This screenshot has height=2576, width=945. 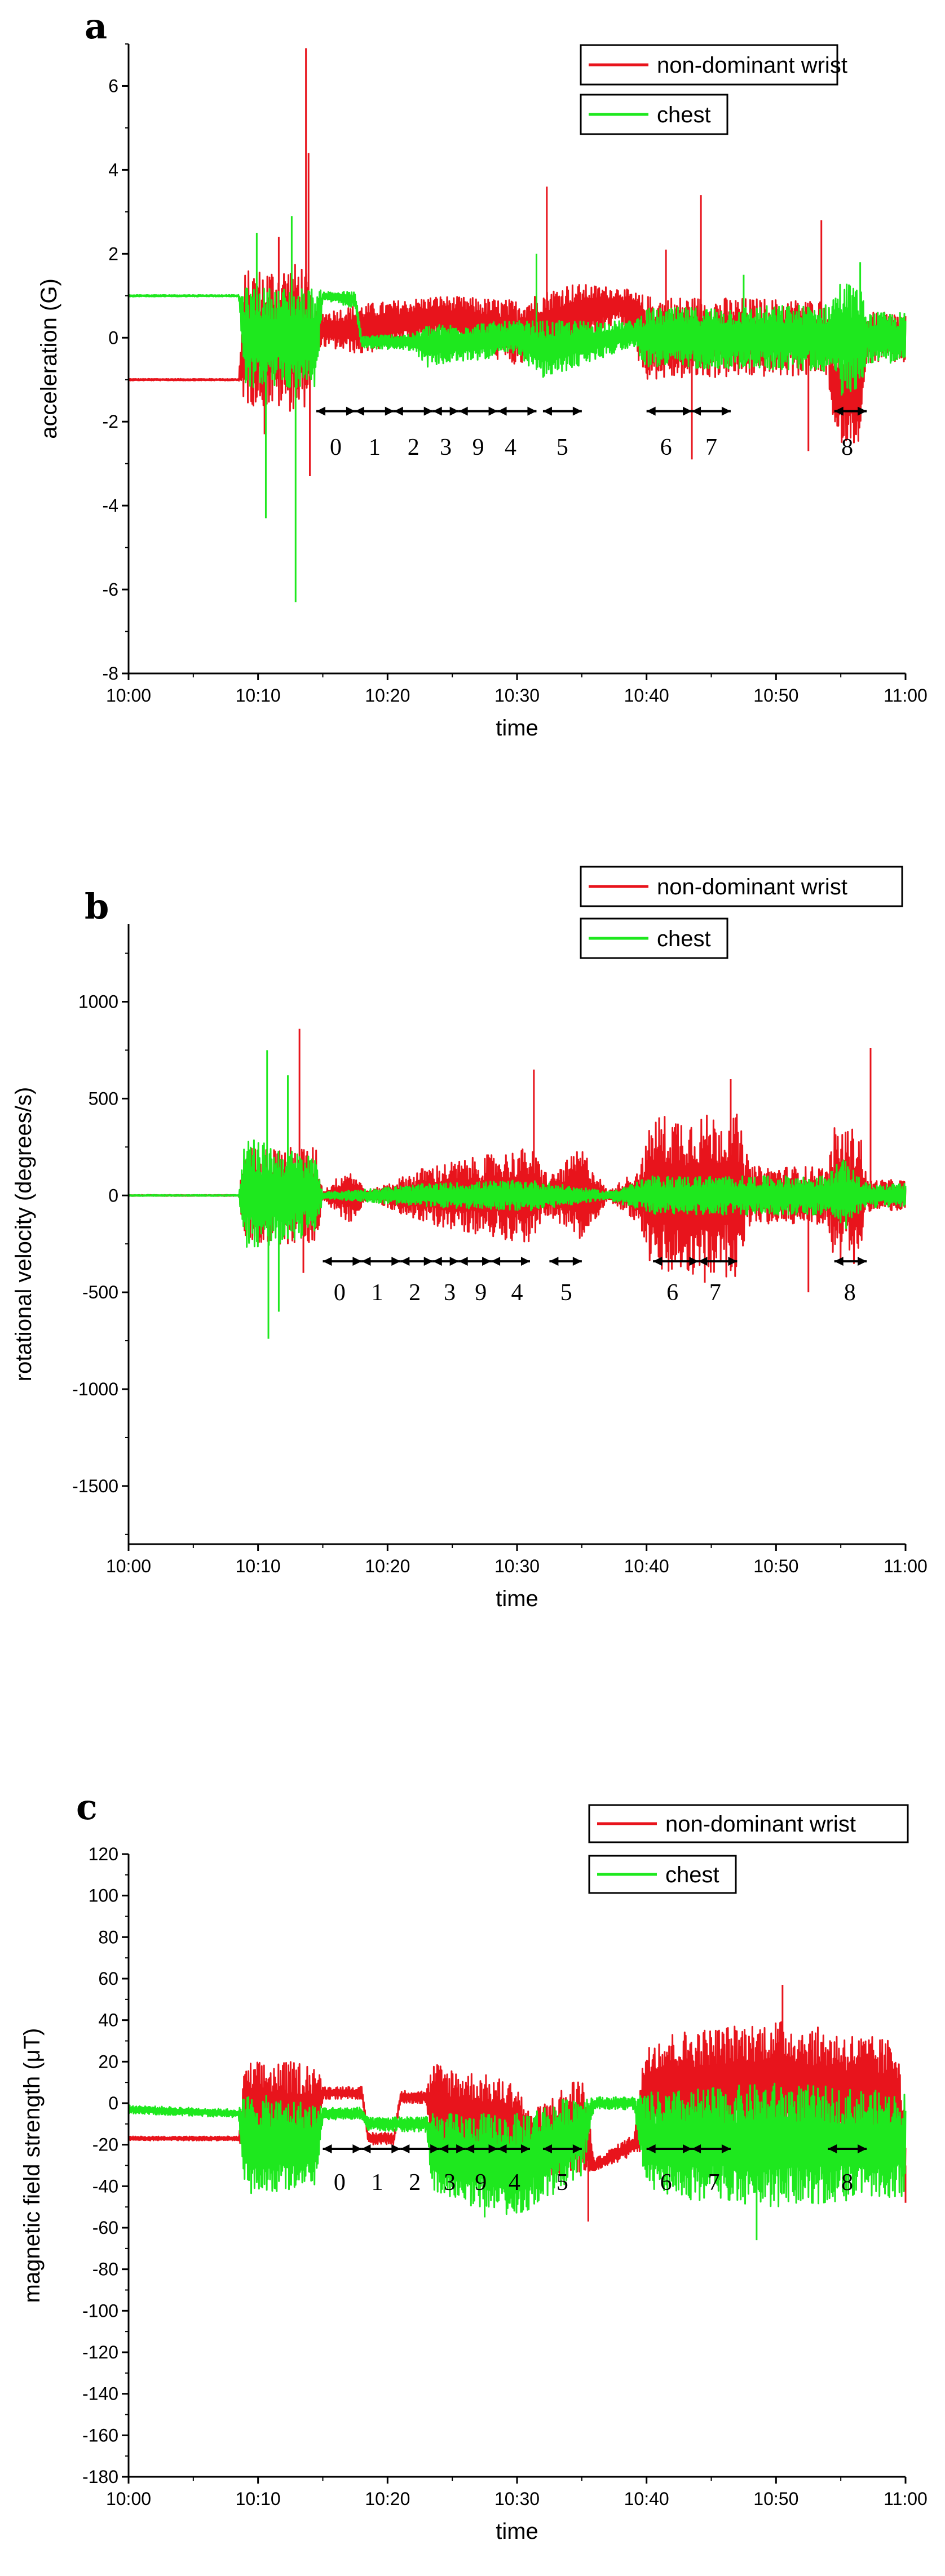 I want to click on panel-letter-a: a, so click(x=96, y=26).